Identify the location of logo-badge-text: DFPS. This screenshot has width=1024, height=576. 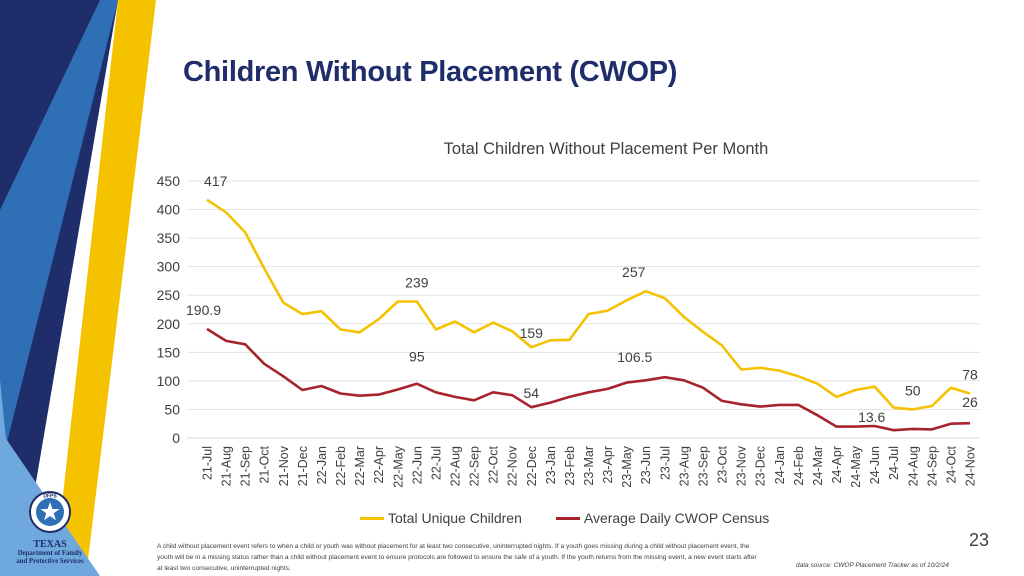
(50, 497).